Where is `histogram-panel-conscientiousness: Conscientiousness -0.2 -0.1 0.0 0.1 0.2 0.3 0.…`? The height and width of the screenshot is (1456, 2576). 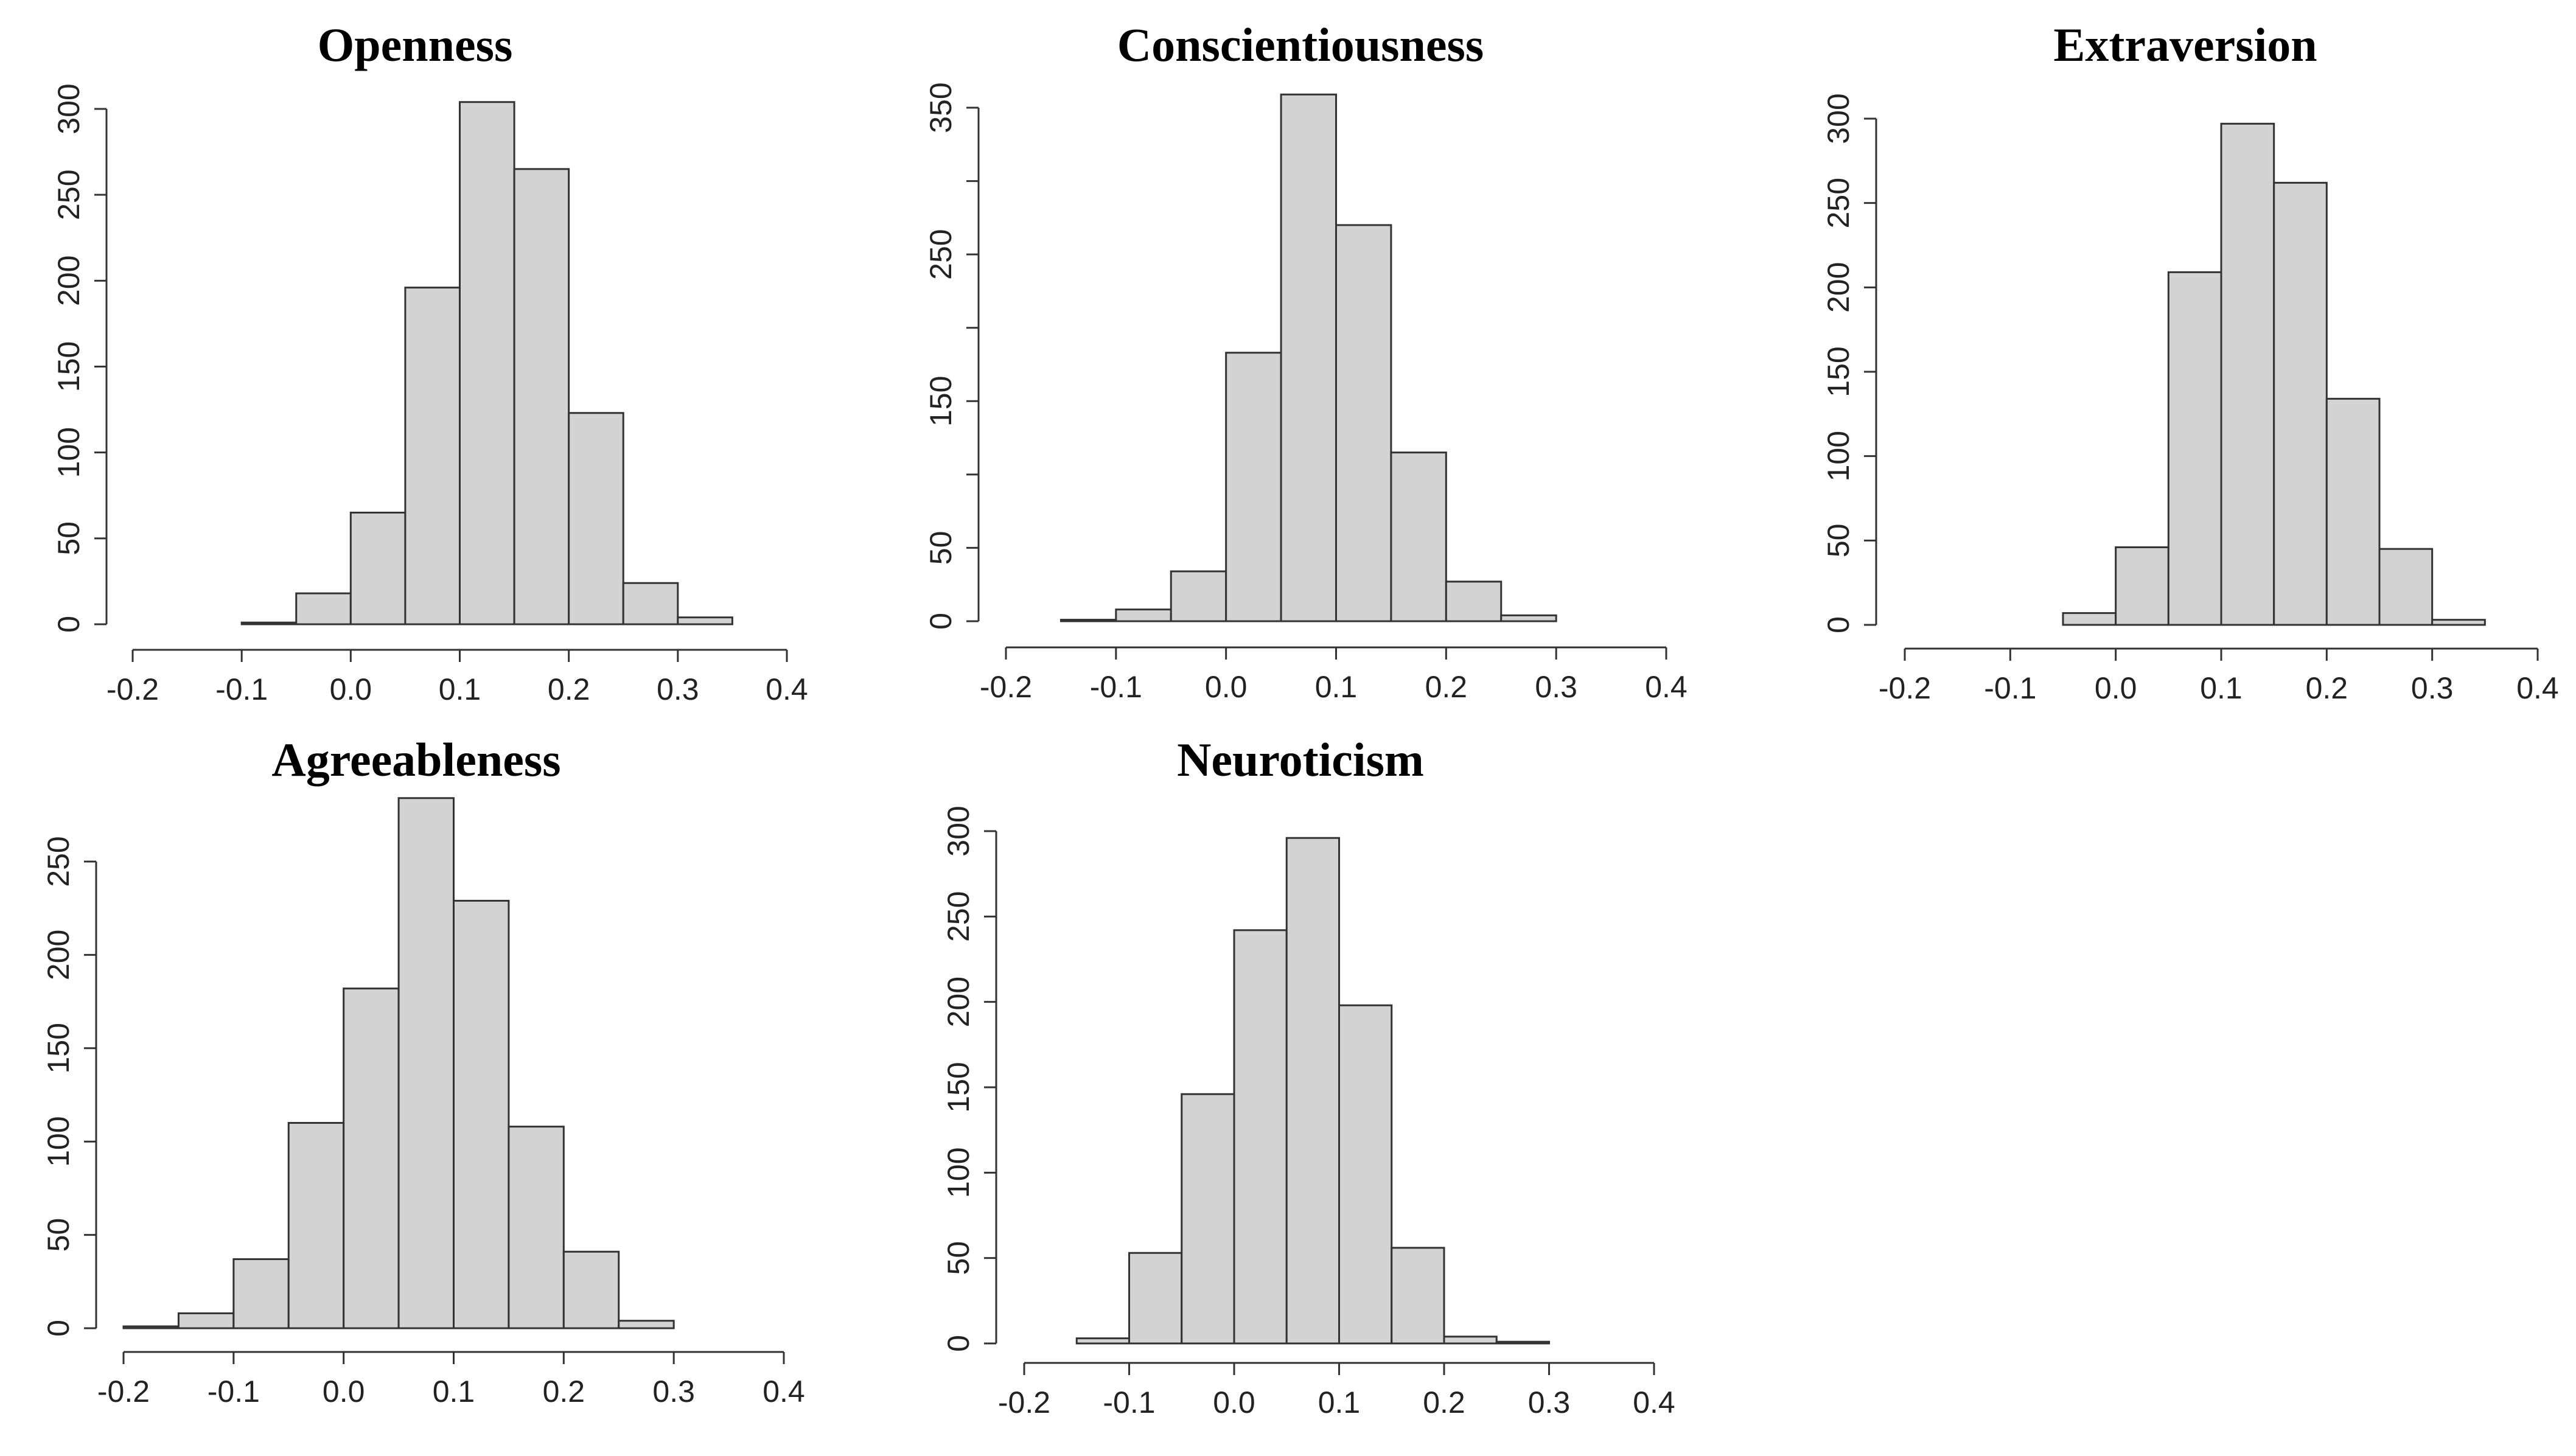 histogram-panel-conscientiousness: Conscientiousness -0.2 -0.1 0.0 0.1 0.2 0.3 0.… is located at coordinates (1306, 361).